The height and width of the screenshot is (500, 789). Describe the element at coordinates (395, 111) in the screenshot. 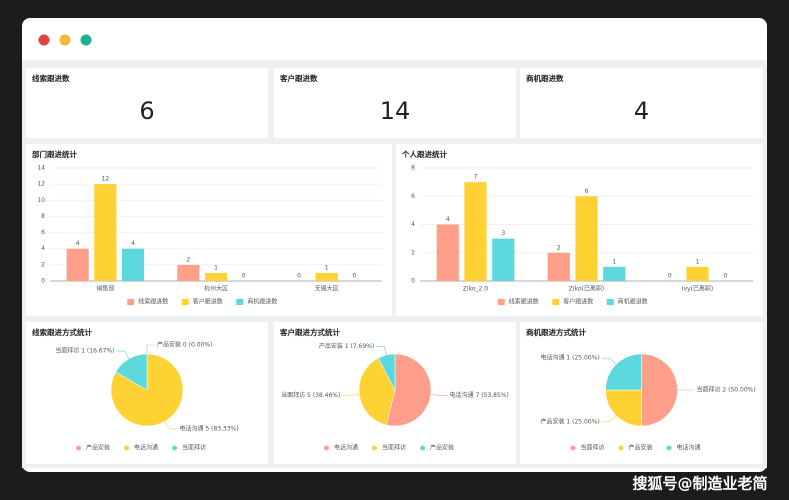

I see `card-value: 14` at that location.